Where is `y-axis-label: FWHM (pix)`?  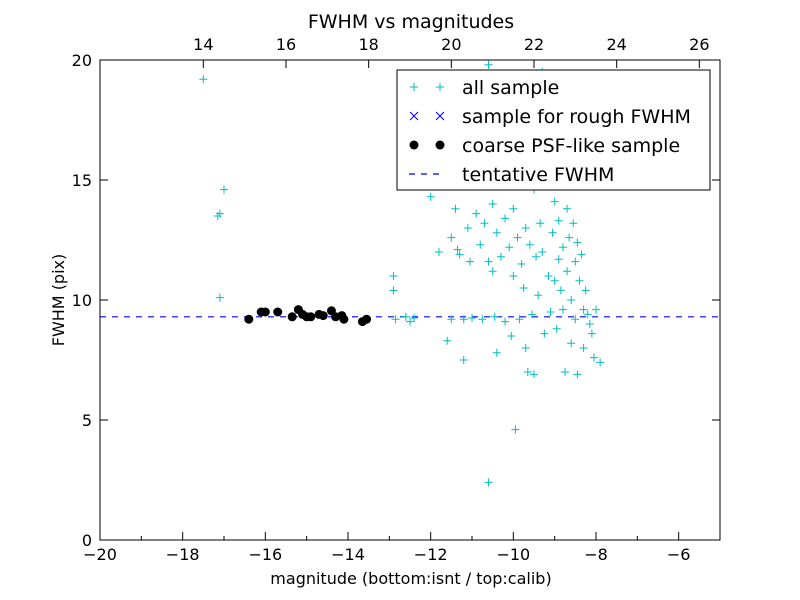
y-axis-label: FWHM (pix) is located at coordinates (58, 300).